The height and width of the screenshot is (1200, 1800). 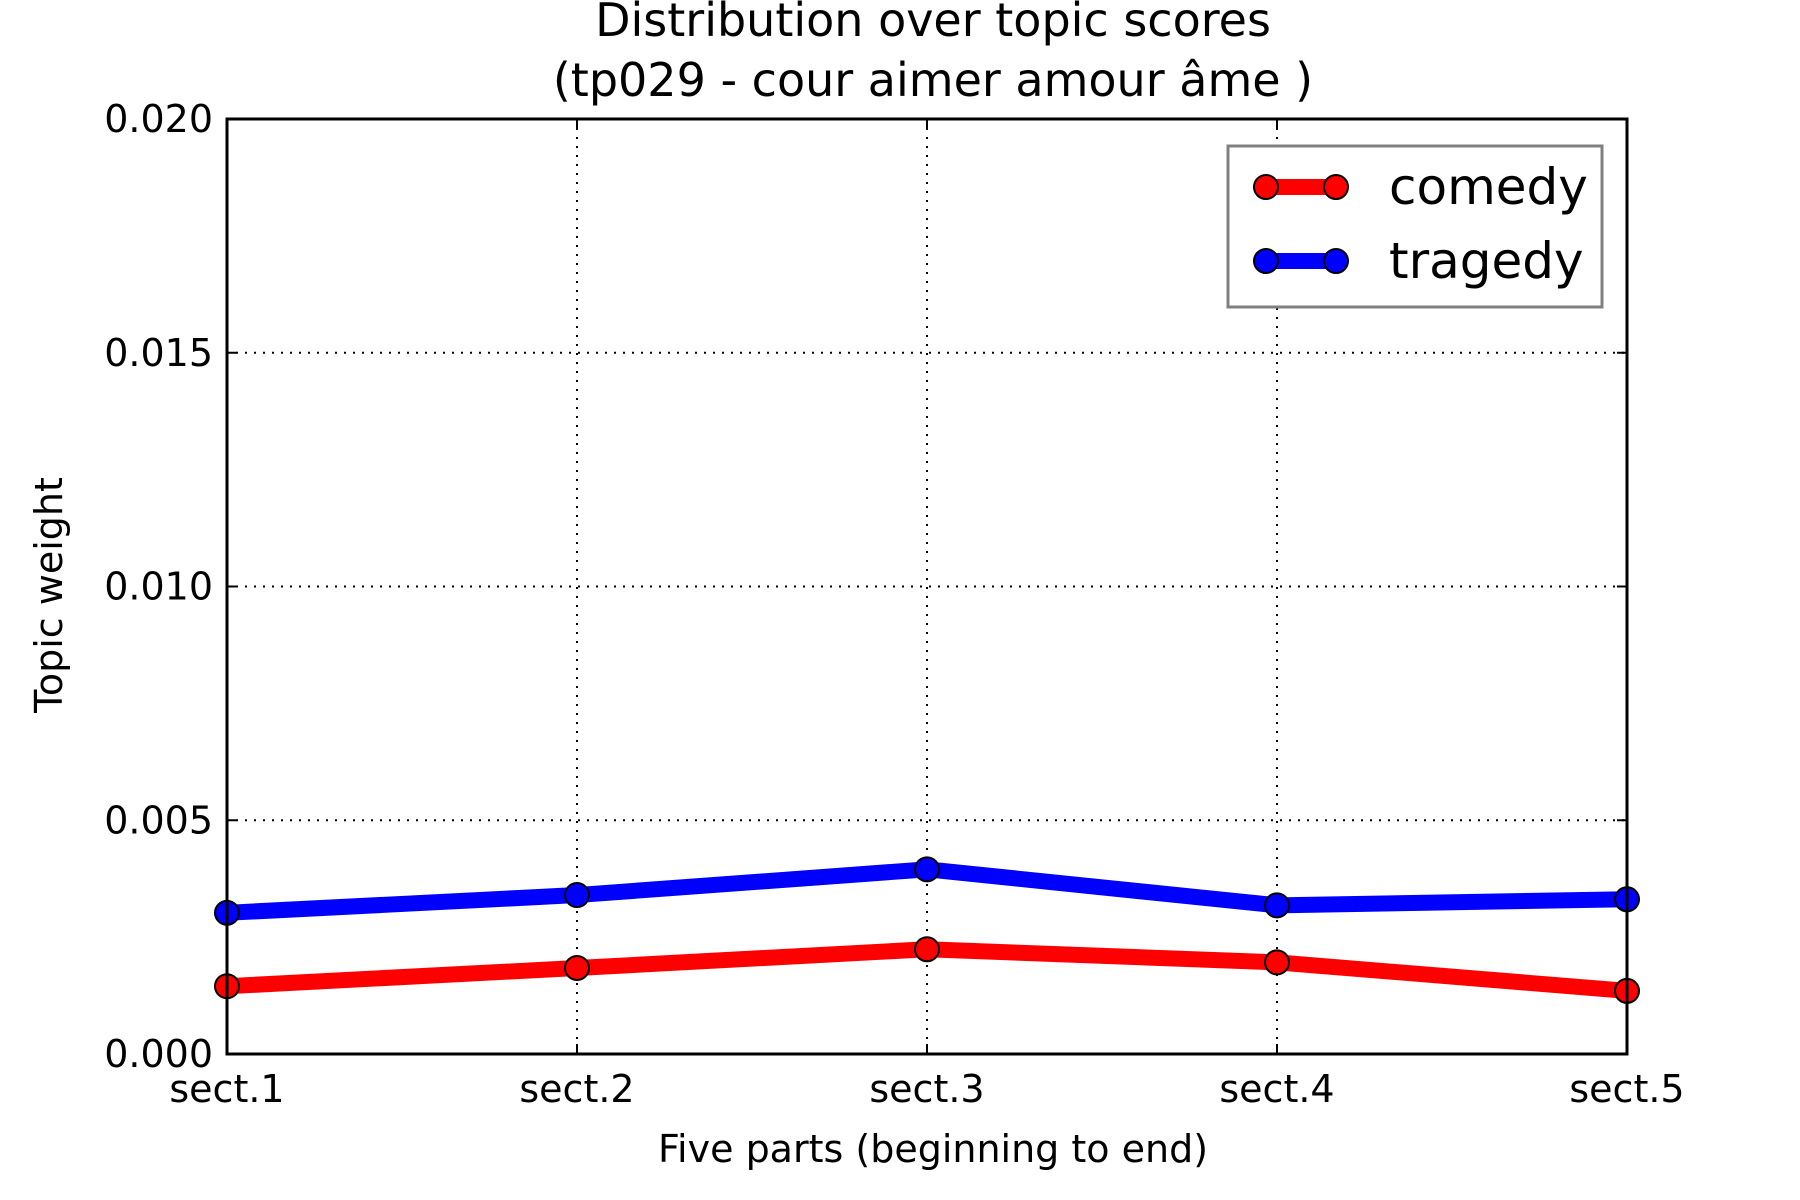 What do you see at coordinates (158, 353) in the screenshot?
I see `y-tick-label: 0.015` at bounding box center [158, 353].